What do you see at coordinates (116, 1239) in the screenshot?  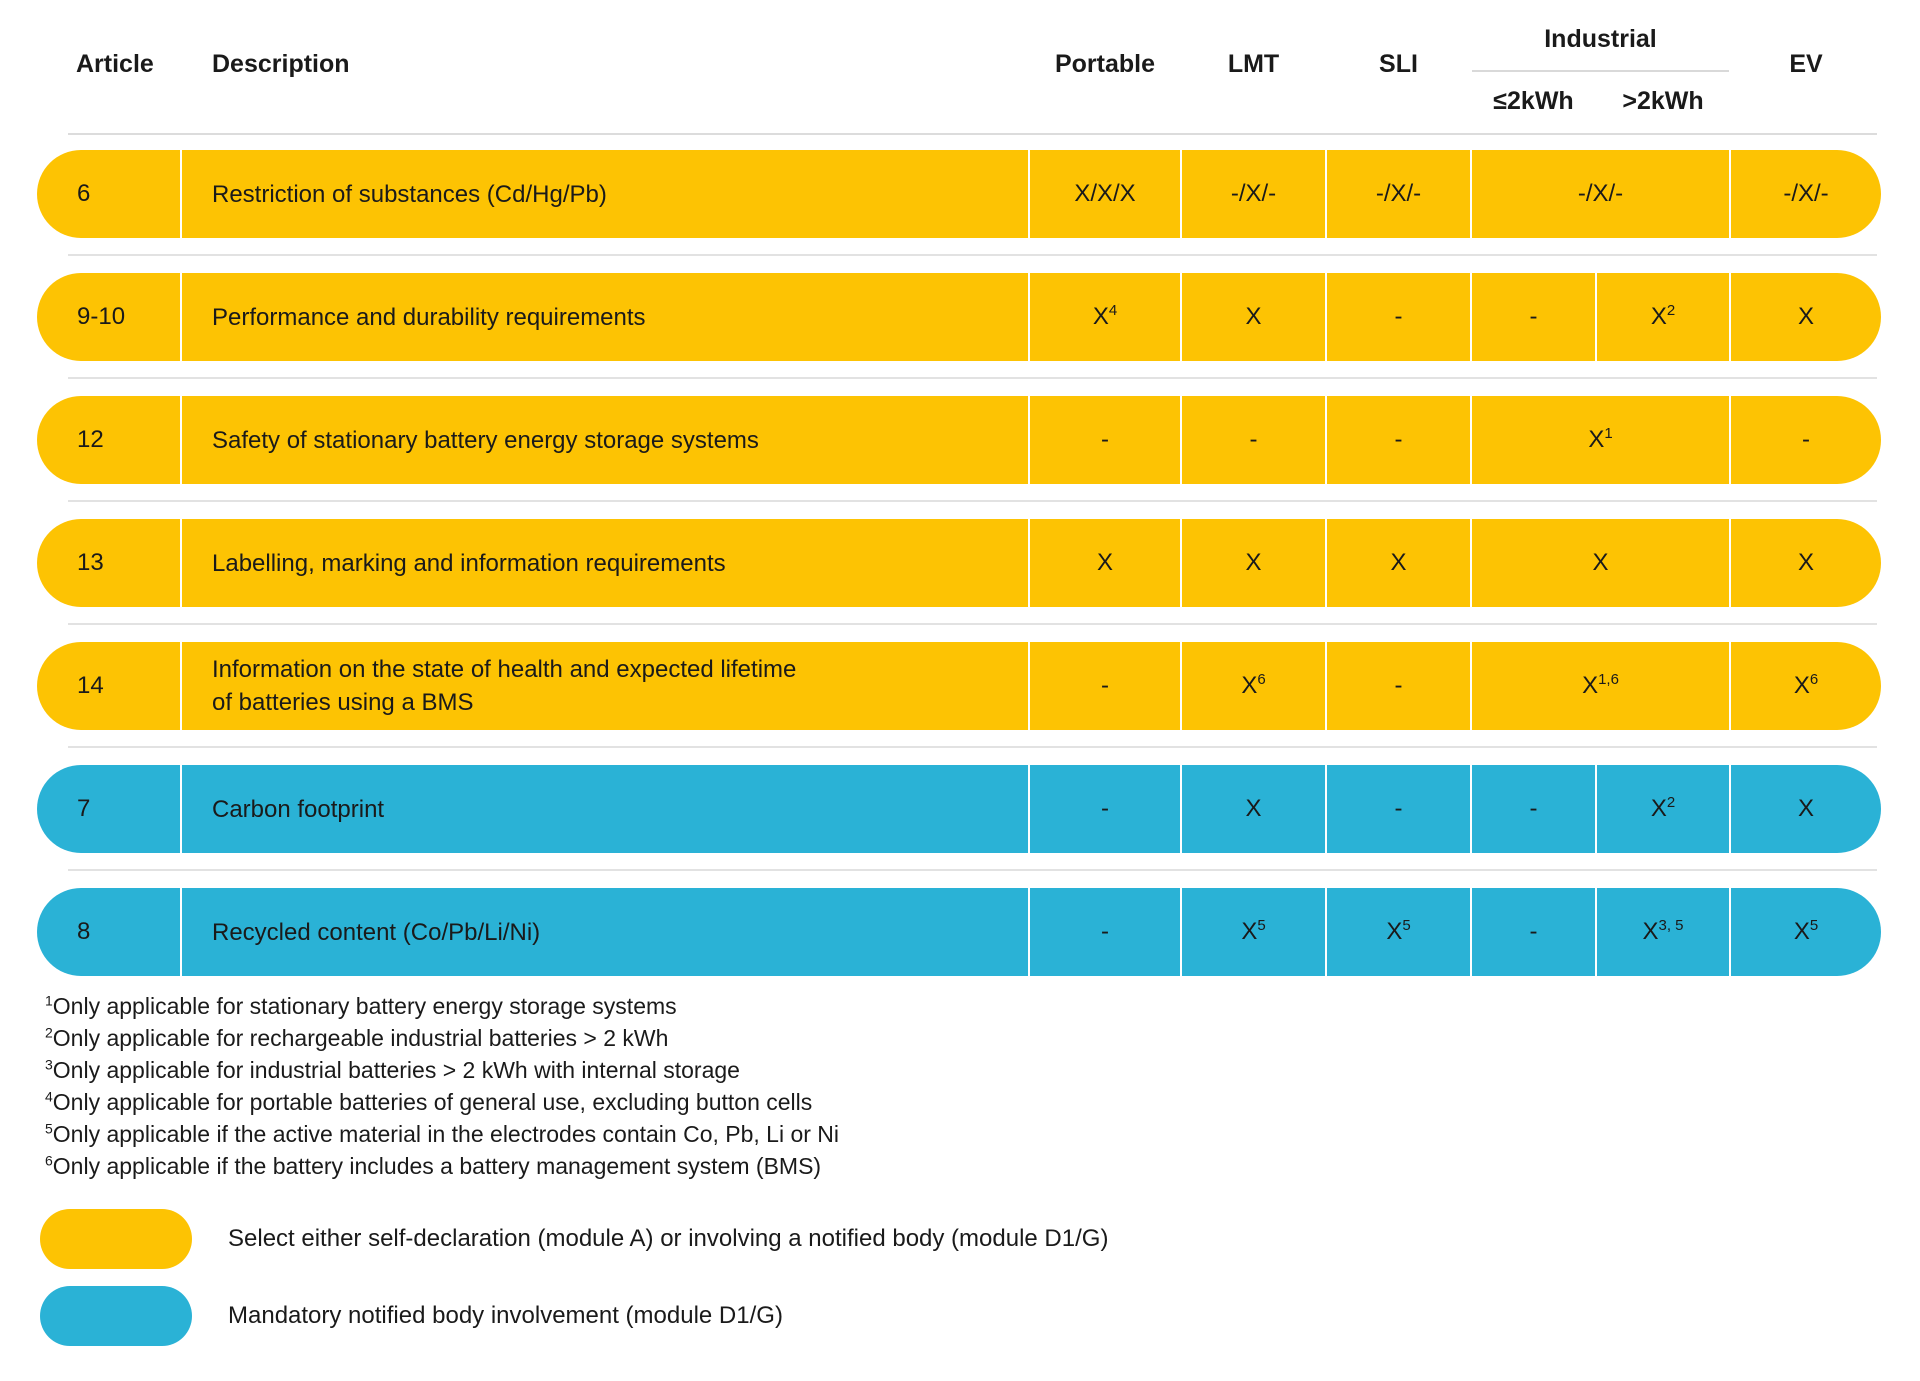 I see `legend-swatch-self-declaration-or-notified-body` at bounding box center [116, 1239].